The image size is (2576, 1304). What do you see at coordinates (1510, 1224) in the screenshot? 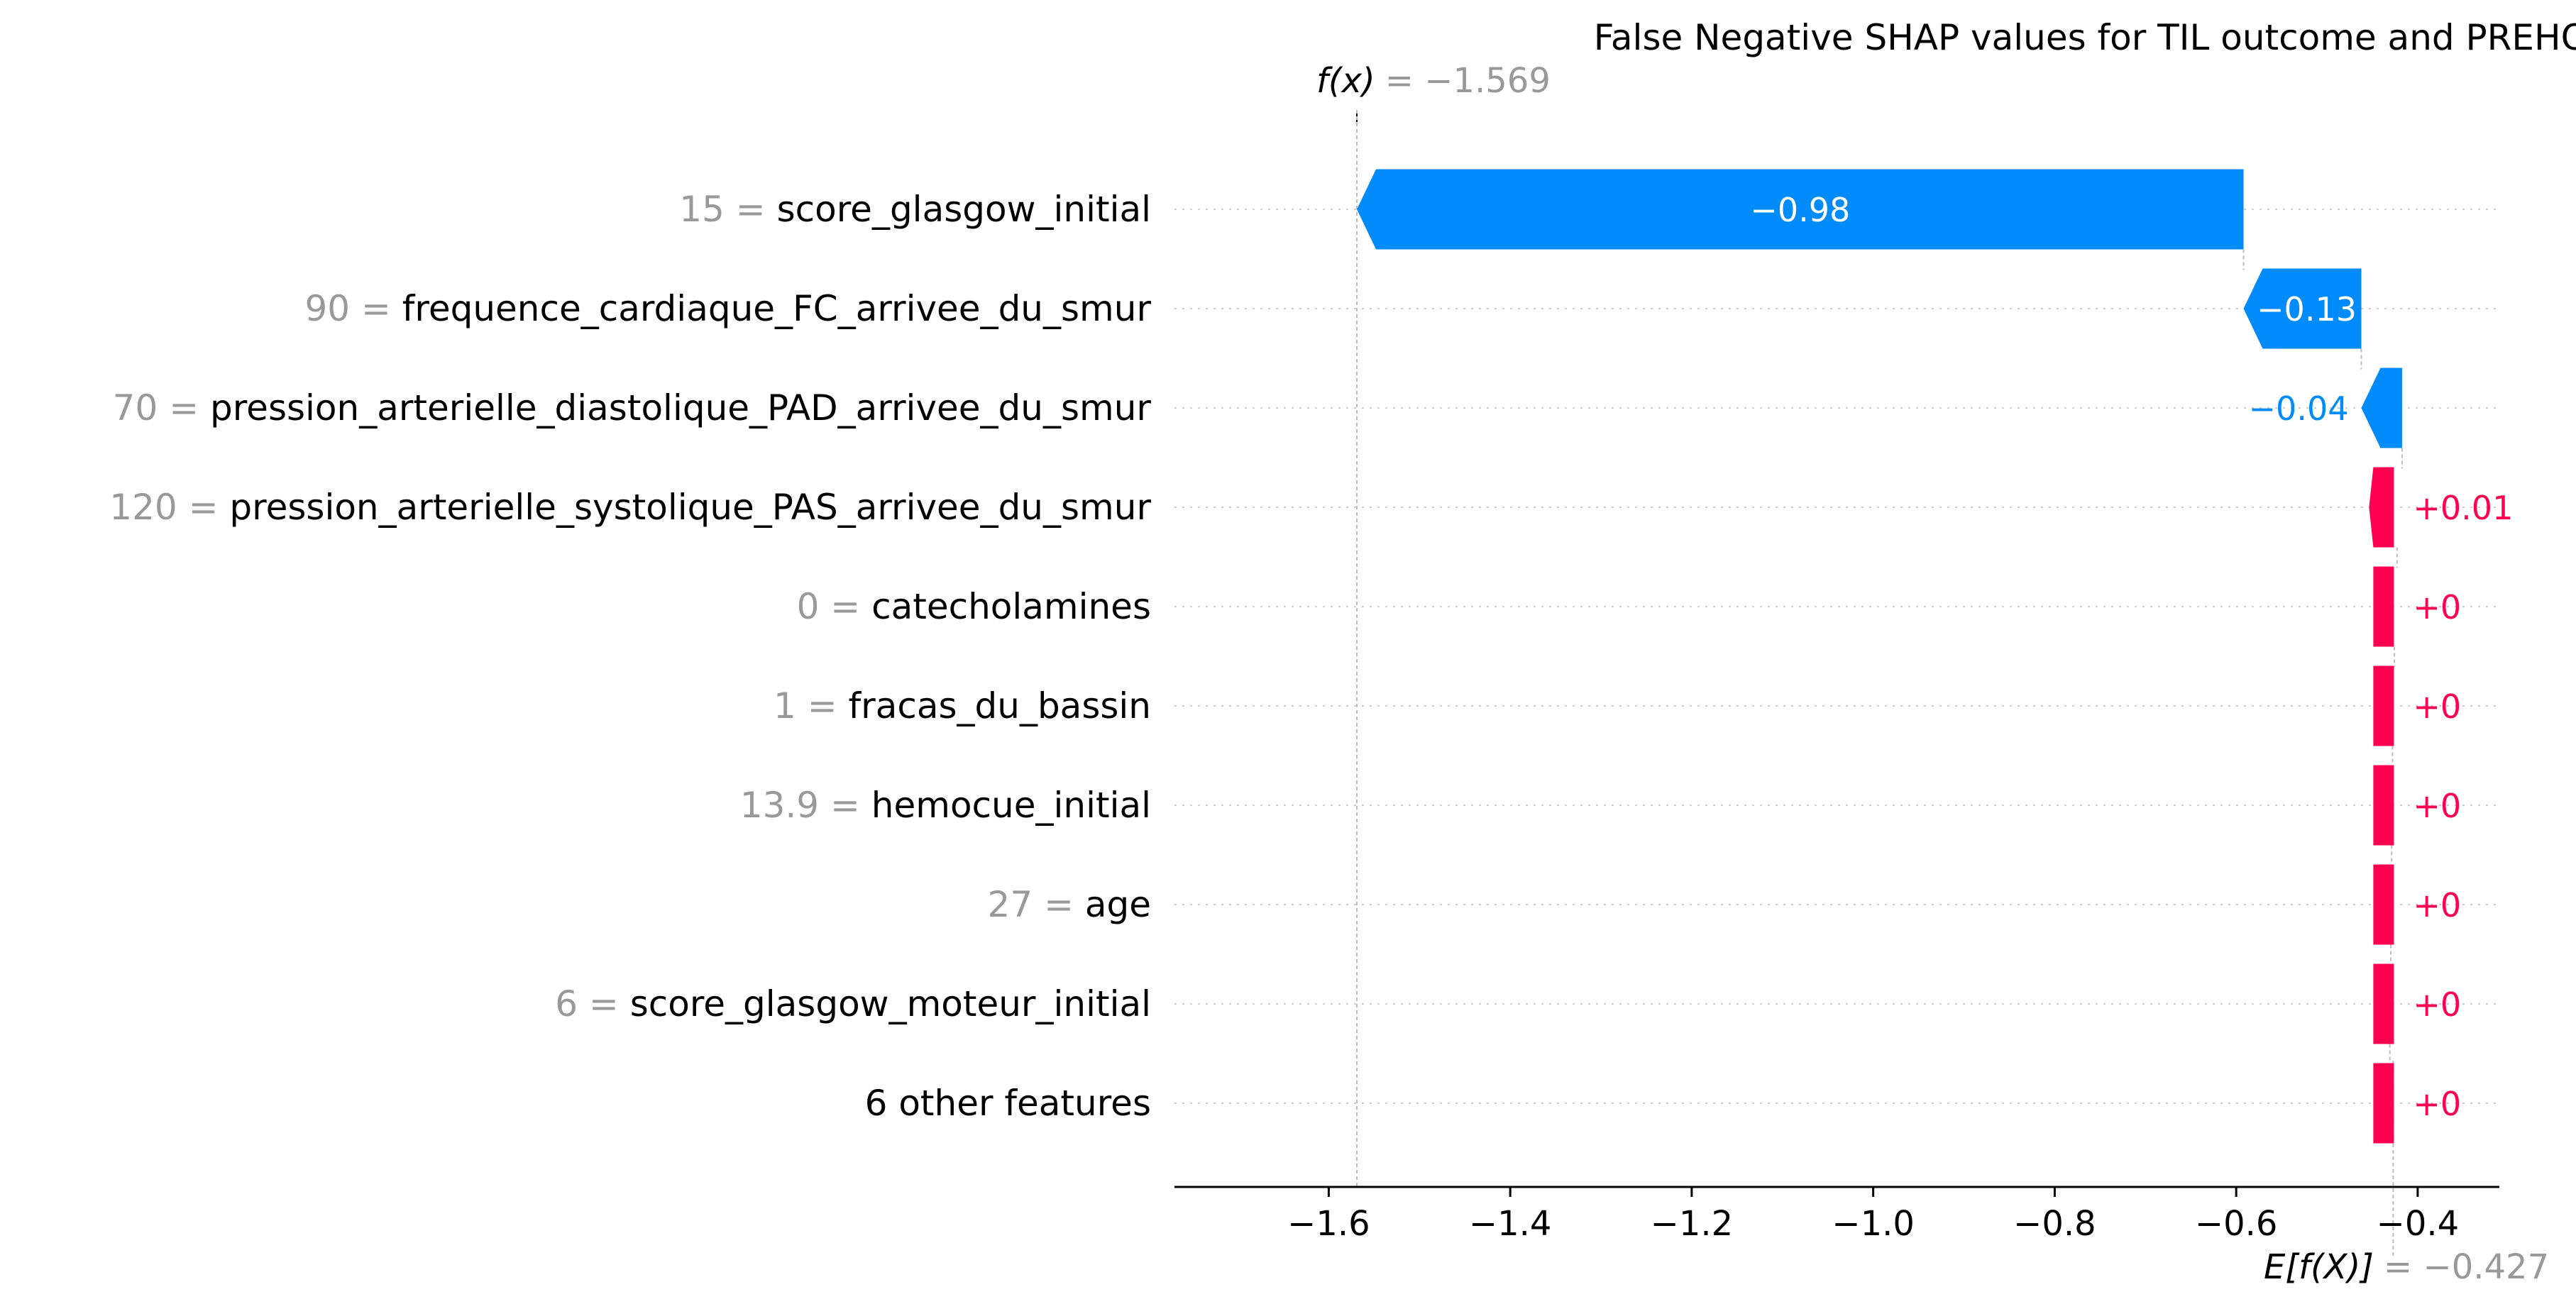
I see `x-tick-label: −1.4` at bounding box center [1510, 1224].